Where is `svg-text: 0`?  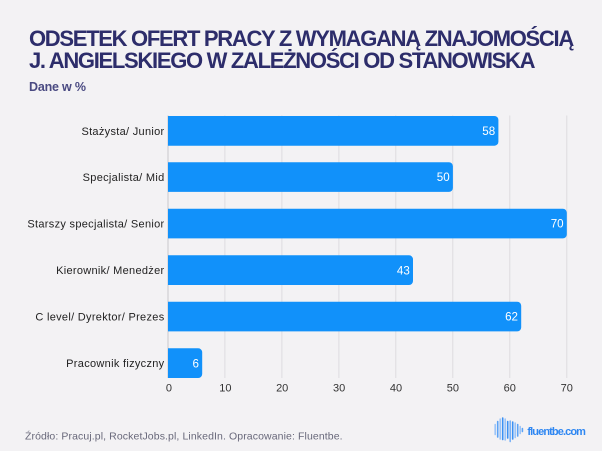
svg-text: 0 is located at coordinates (169, 389).